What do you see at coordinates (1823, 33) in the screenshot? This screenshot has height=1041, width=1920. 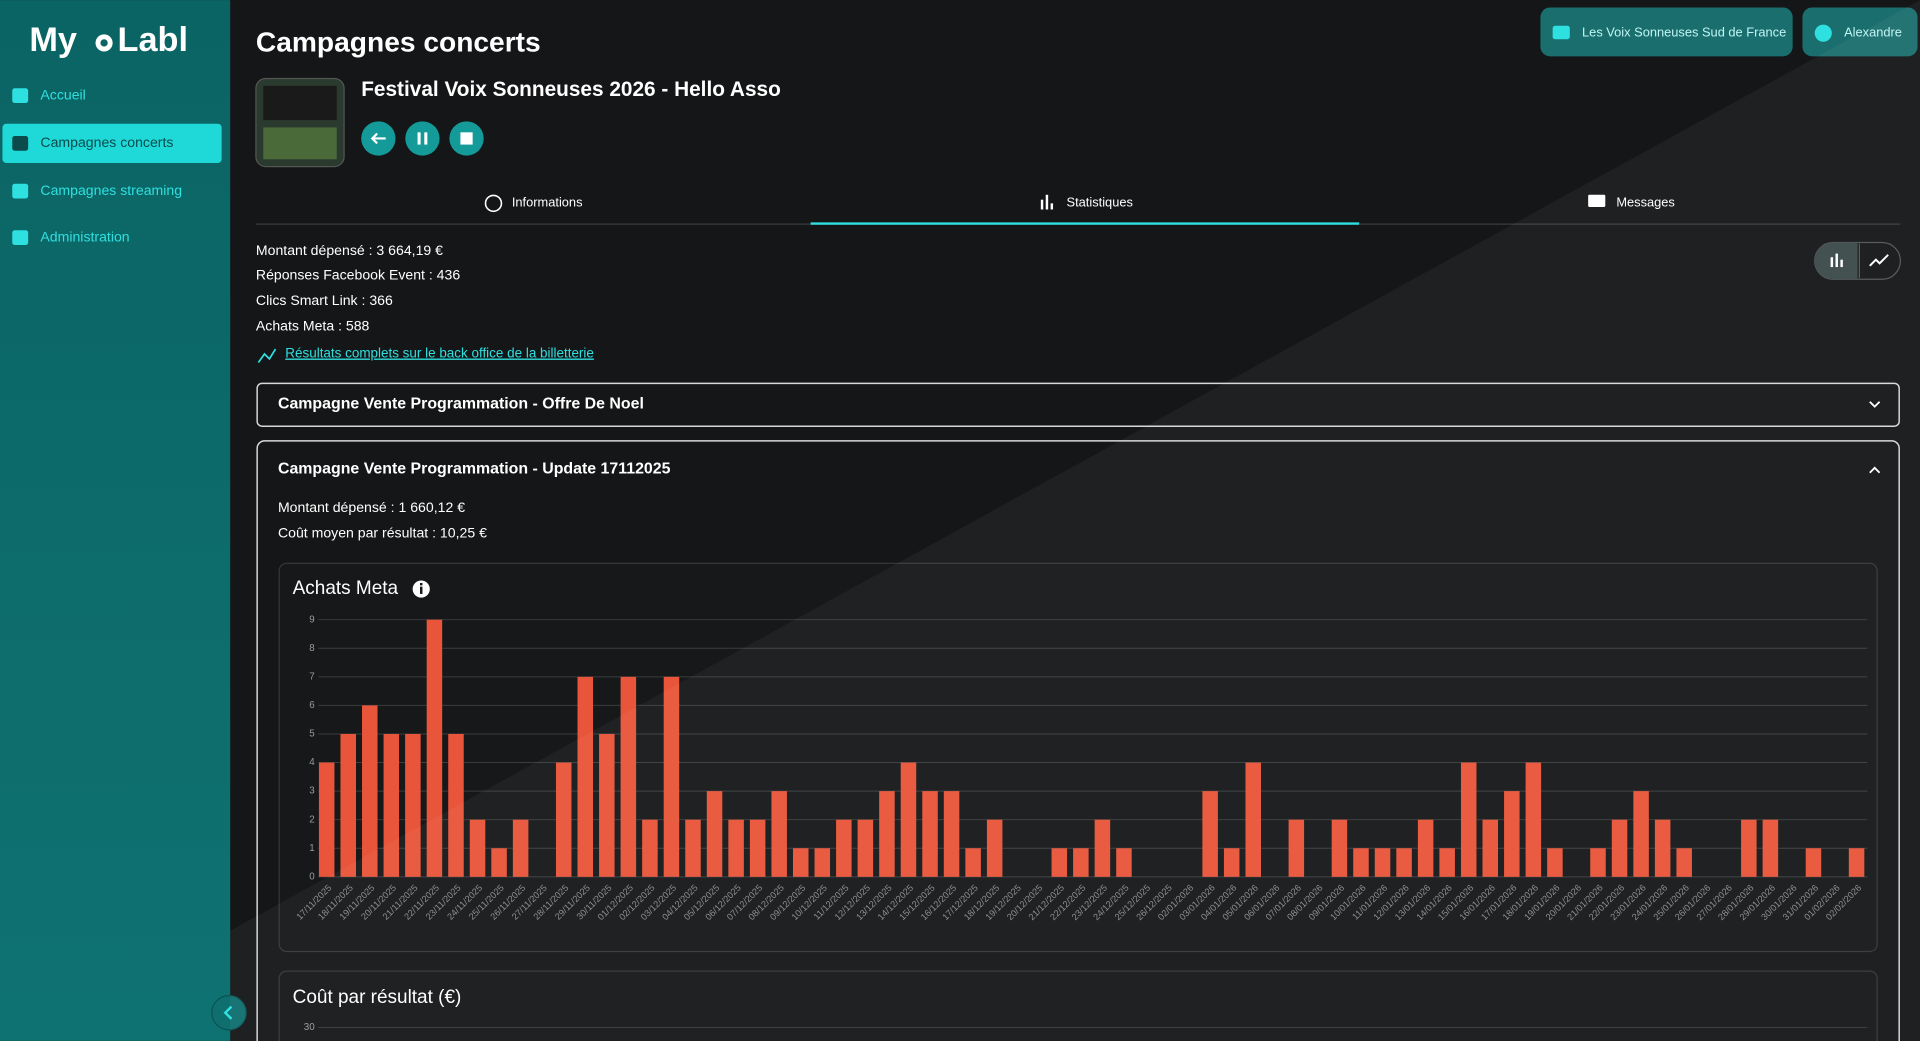 I see `user-icon` at bounding box center [1823, 33].